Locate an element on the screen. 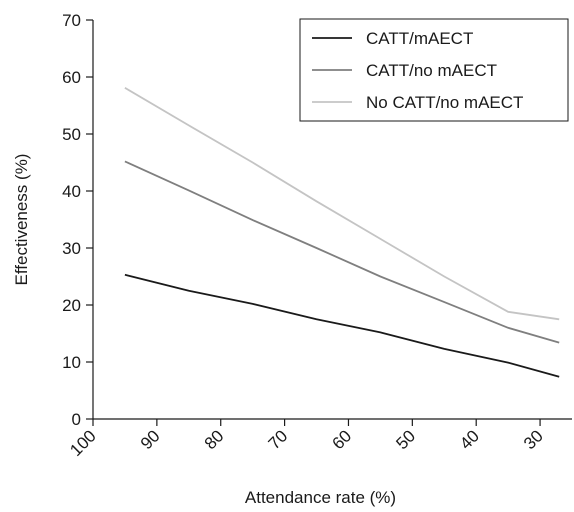 This screenshot has width=574, height=512. x-tick-label: 30 is located at coordinates (533, 439).